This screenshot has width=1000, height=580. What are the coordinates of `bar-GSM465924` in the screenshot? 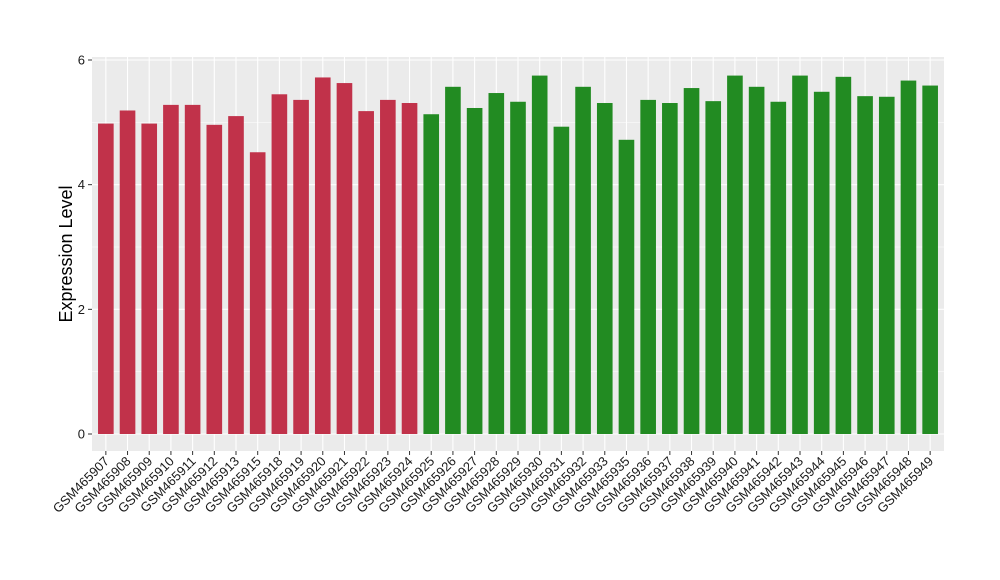 It's located at (409, 268).